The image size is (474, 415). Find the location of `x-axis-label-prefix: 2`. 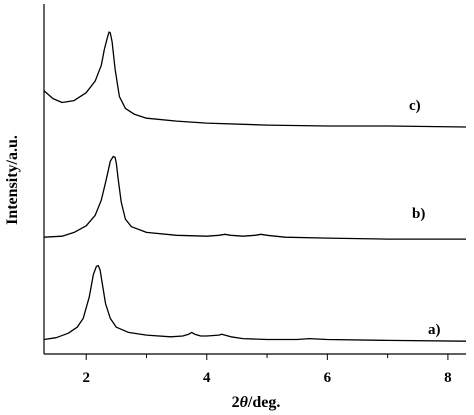

x-axis-label-prefix: 2 is located at coordinates (236, 402).